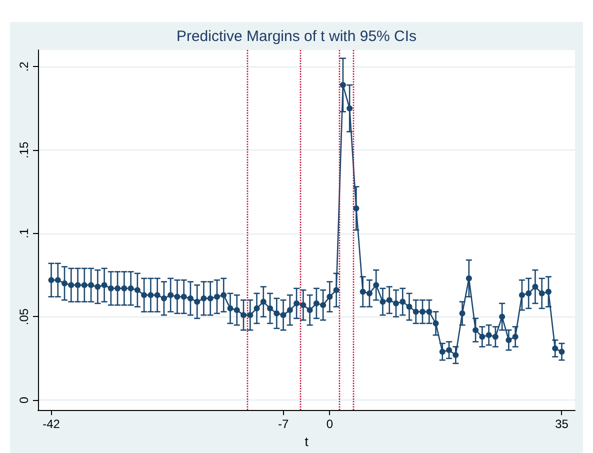 The image size is (593, 453). I want to click on x-tick-label: -7, so click(283, 424).